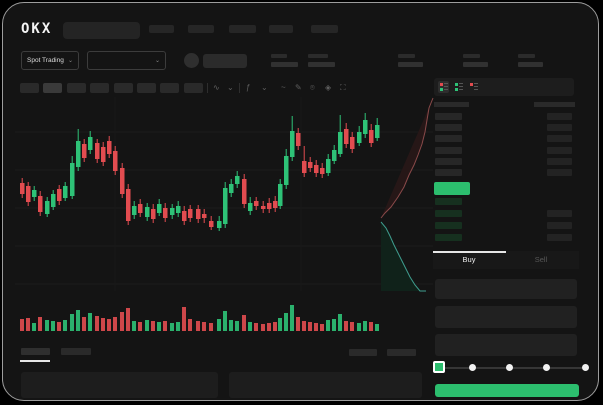  Describe the element at coordinates (506, 289) in the screenshot. I see `price-input` at that location.